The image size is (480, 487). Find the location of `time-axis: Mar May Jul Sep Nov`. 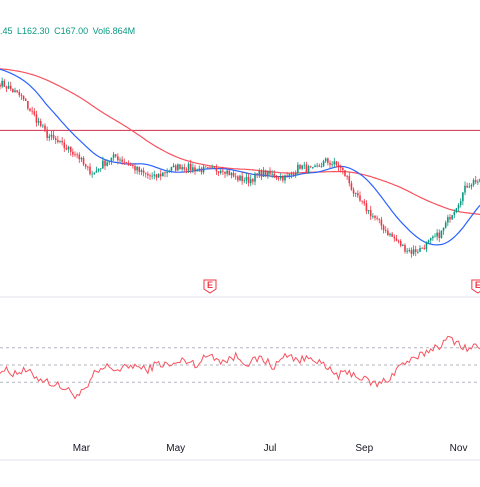

time-axis: Mar May Jul Sep Nov is located at coordinates (270, 448).